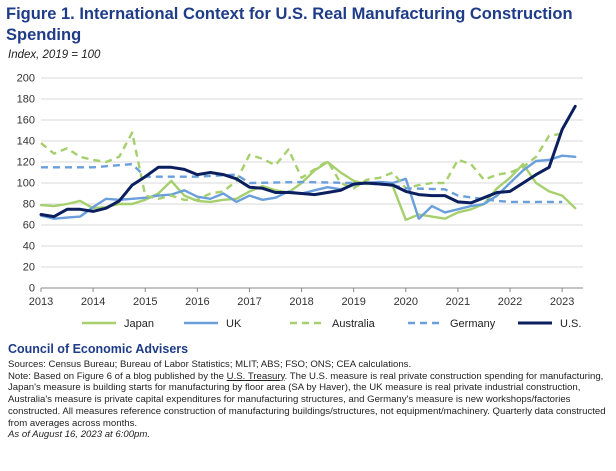  What do you see at coordinates (197, 302) in the screenshot?
I see `x-tick-label: 2016` at bounding box center [197, 302].